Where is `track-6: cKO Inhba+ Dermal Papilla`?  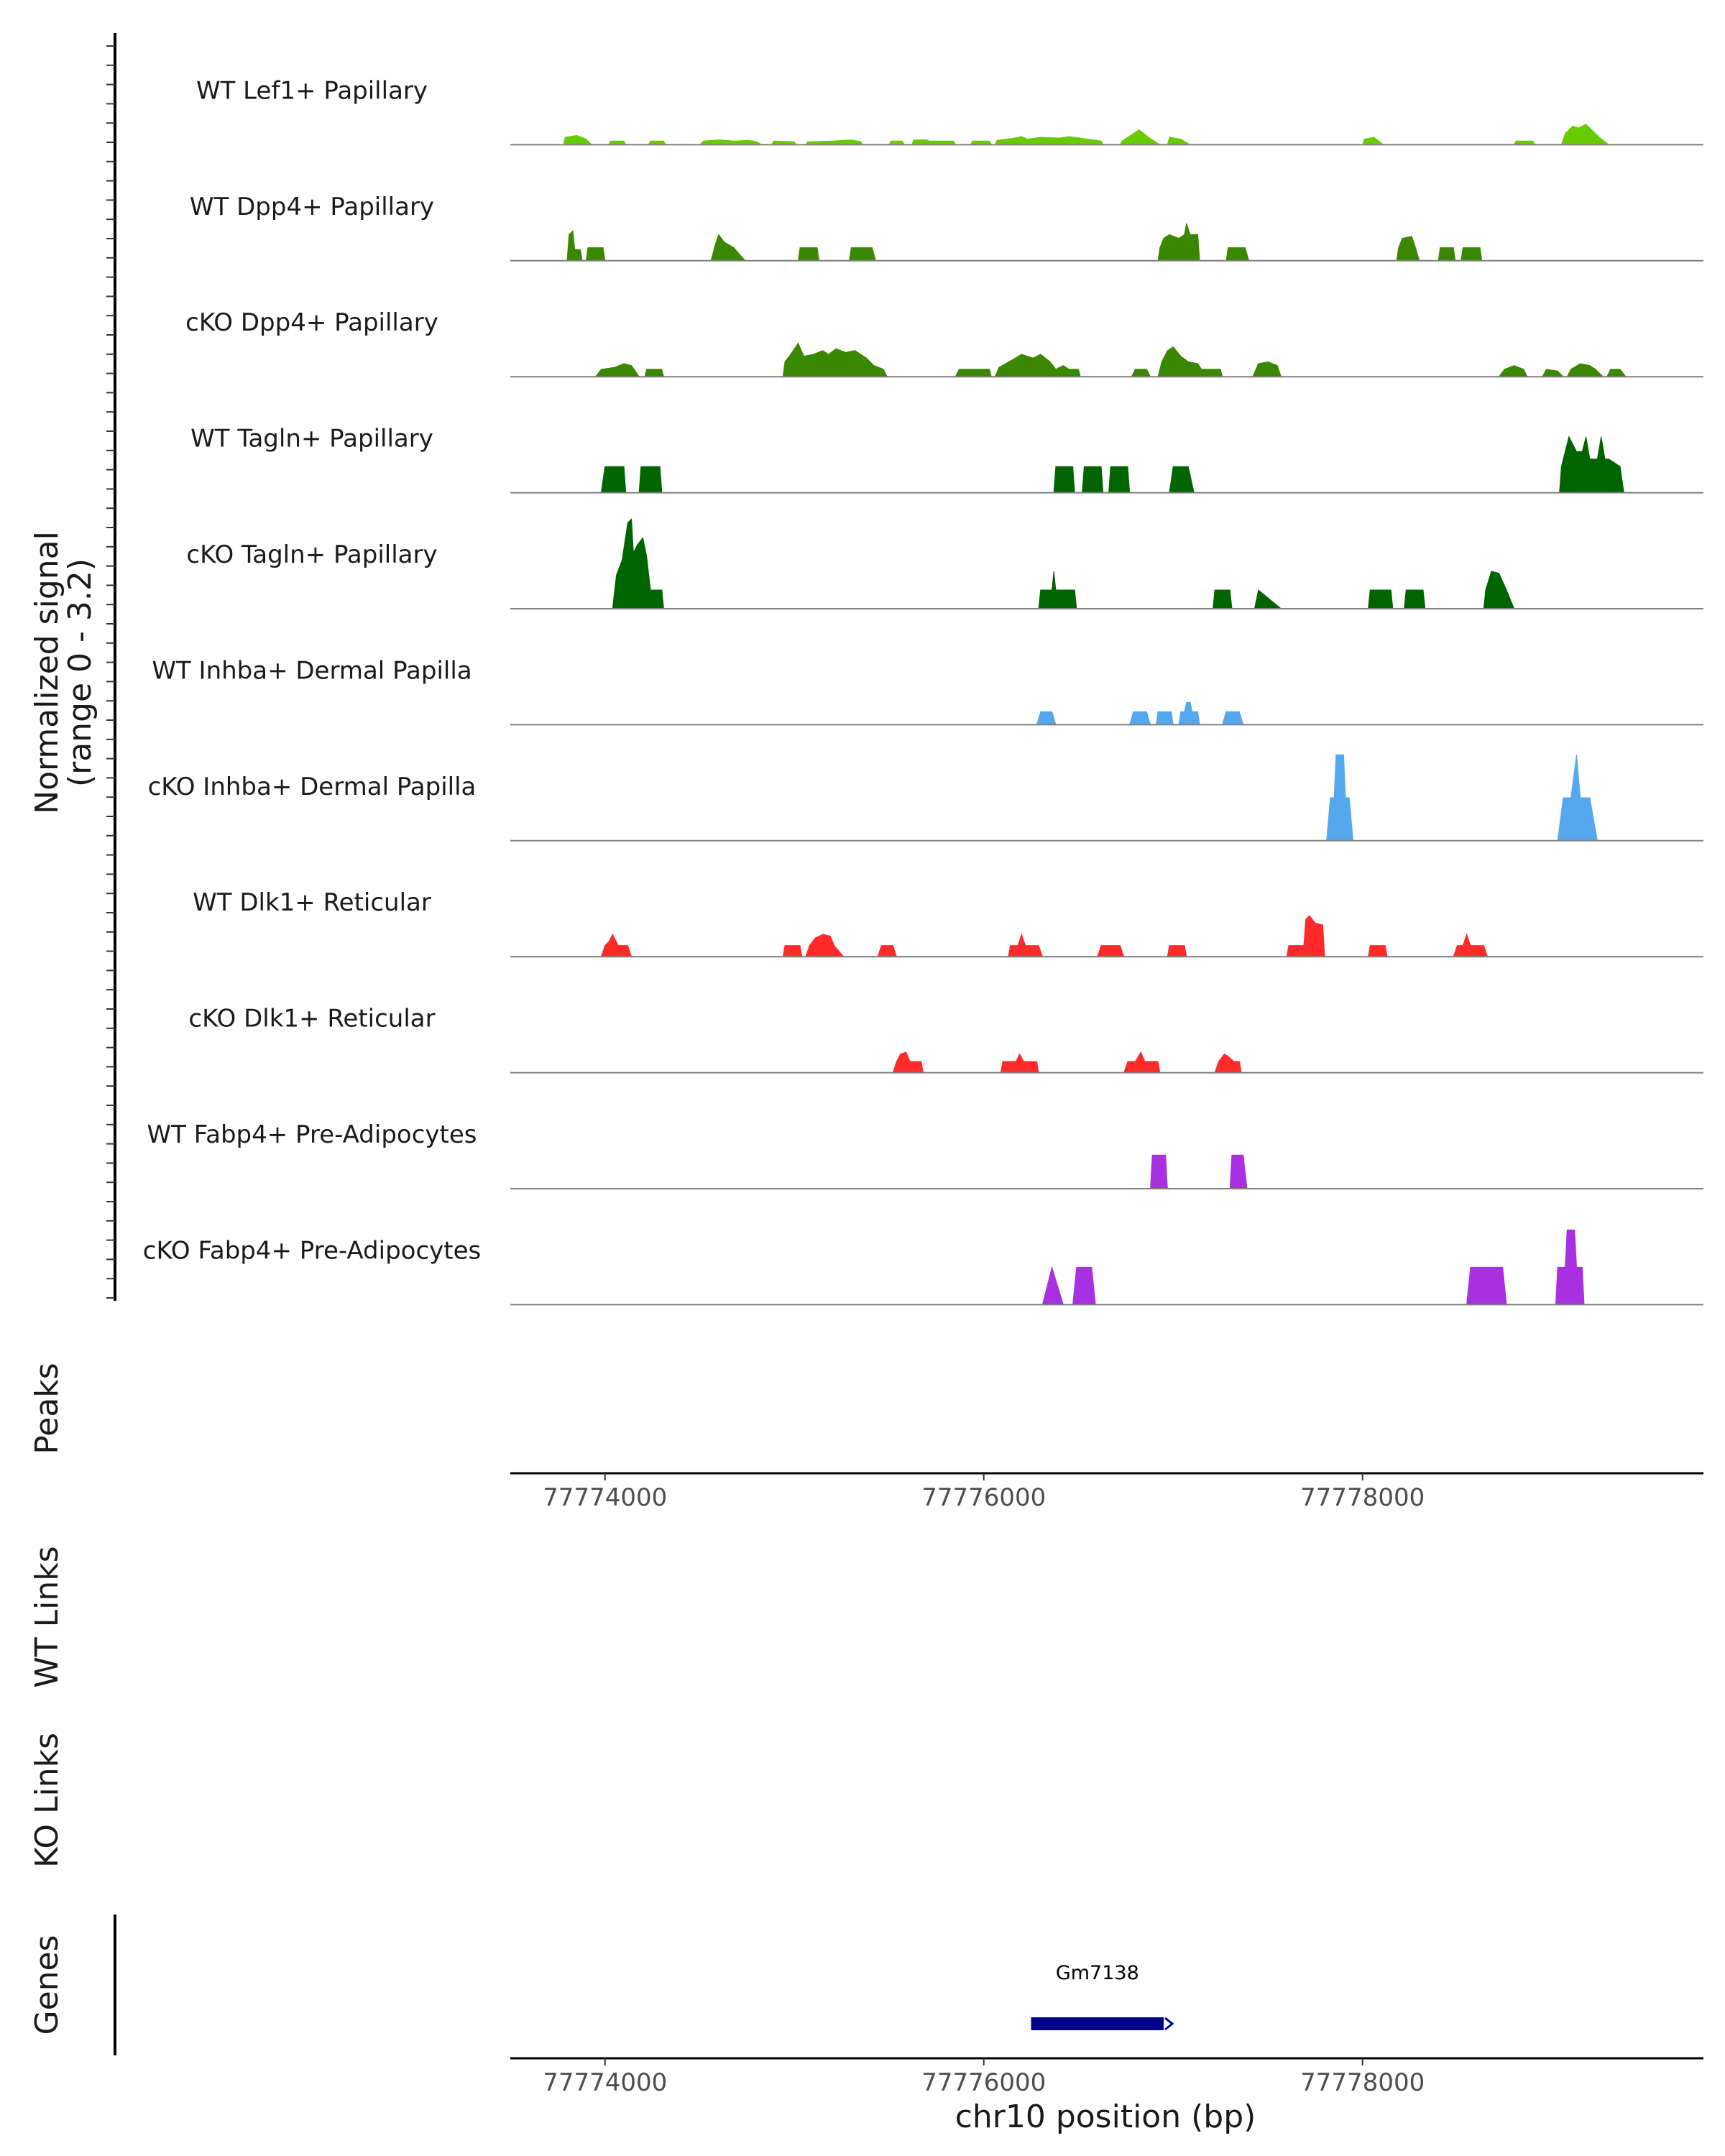 track-6: cKO Inhba+ Dermal Papilla is located at coordinates (925, 798).